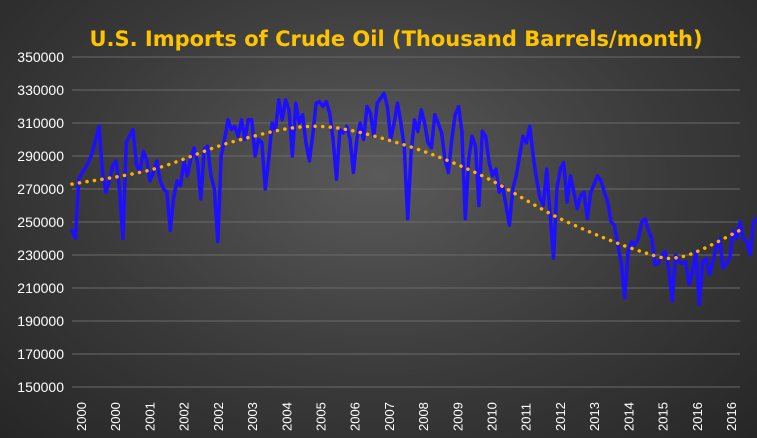 The width and height of the screenshot is (757, 438). I want to click on y-tick-label: 170000, so click(40, 354).